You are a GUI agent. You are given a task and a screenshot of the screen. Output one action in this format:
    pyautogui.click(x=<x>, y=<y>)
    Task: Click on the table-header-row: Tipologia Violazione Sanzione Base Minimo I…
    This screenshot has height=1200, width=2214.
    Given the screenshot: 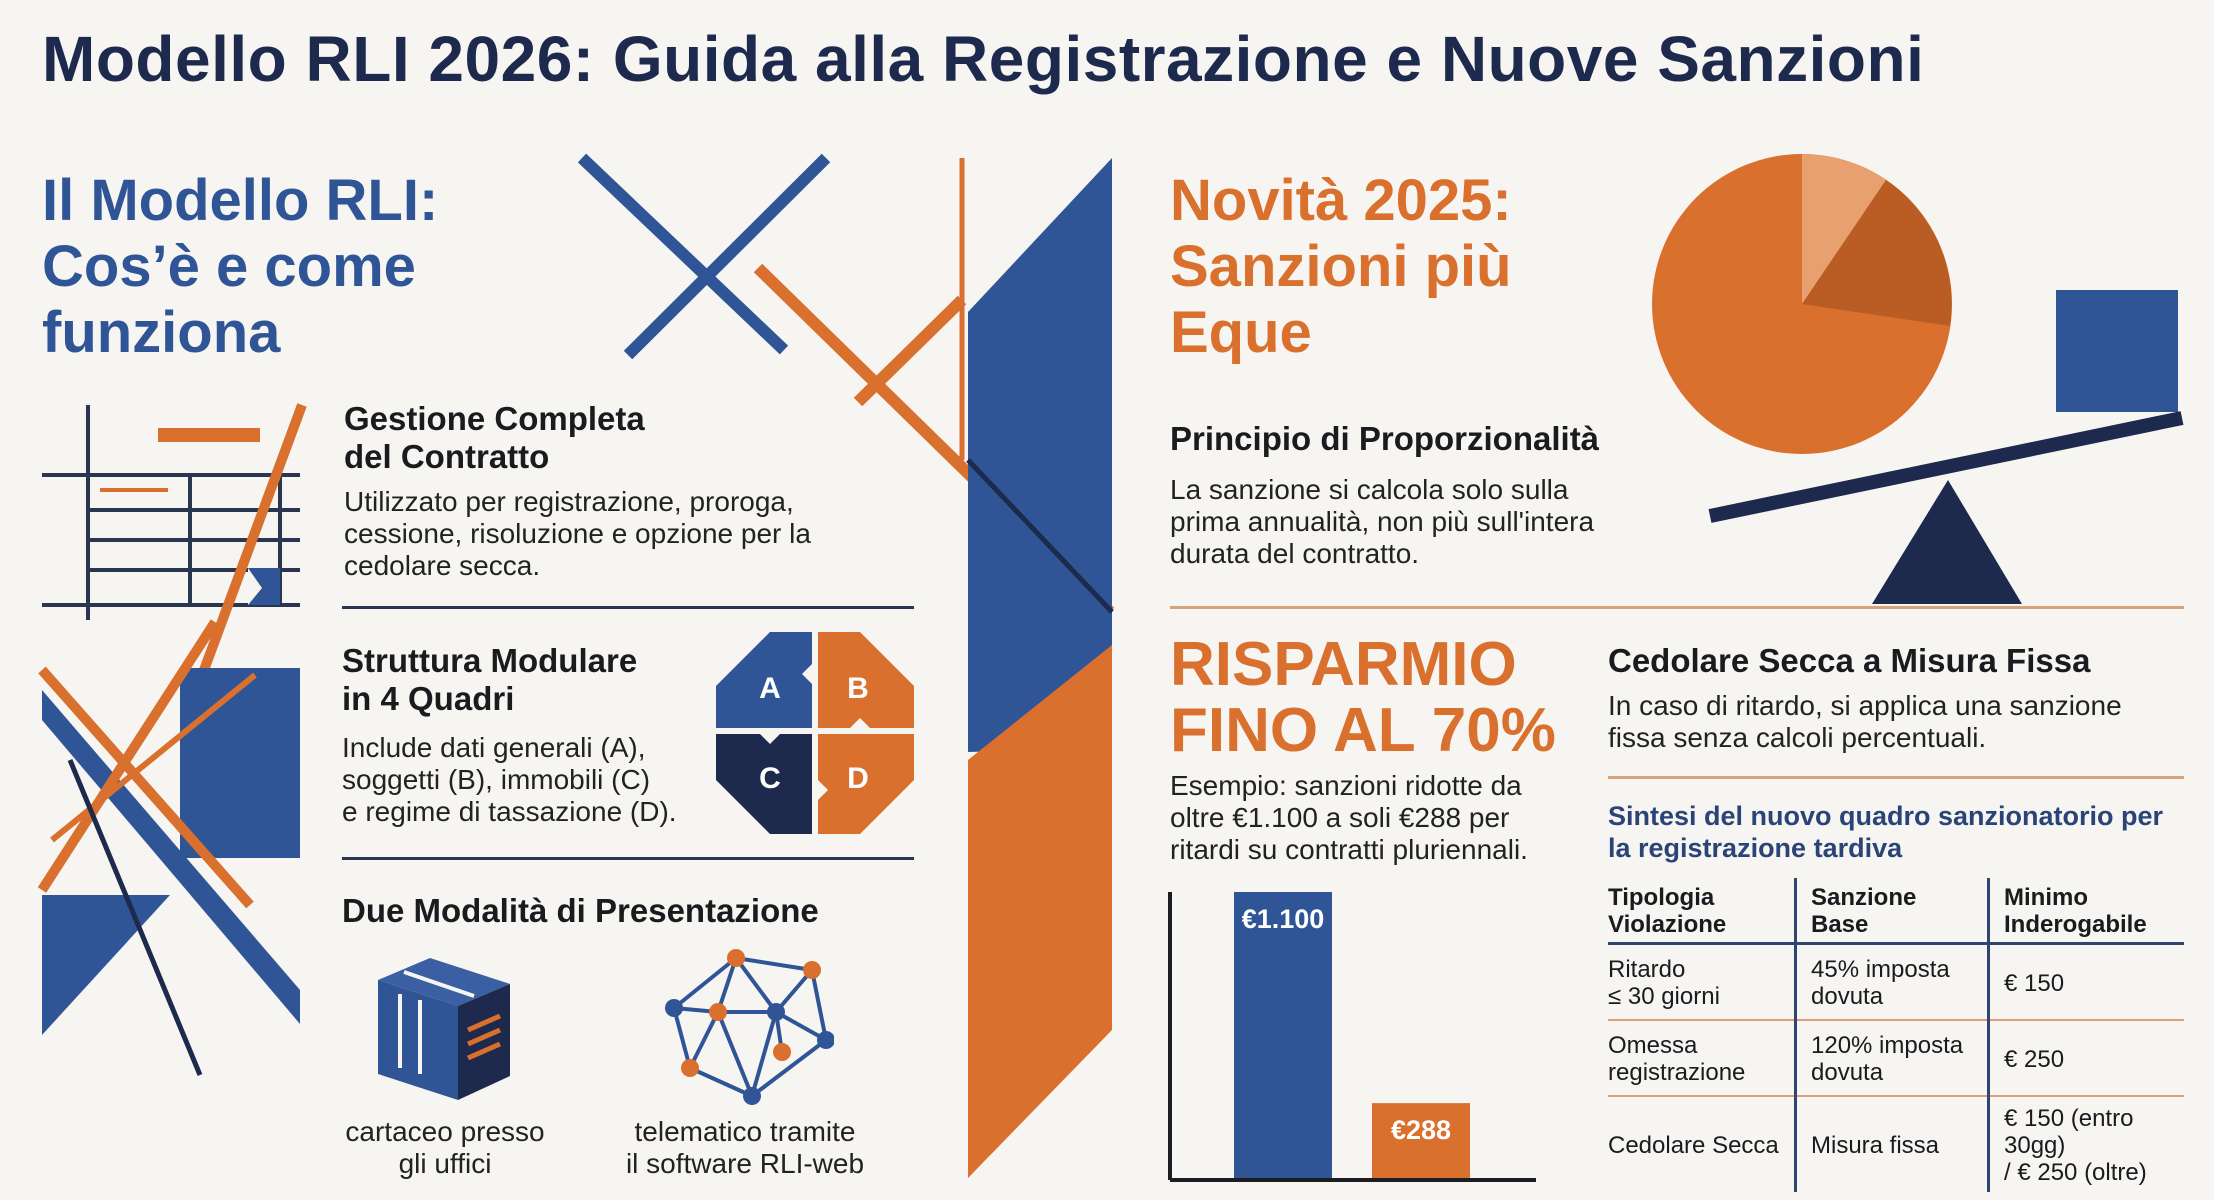 What is the action you would take?
    pyautogui.click(x=1896, y=911)
    